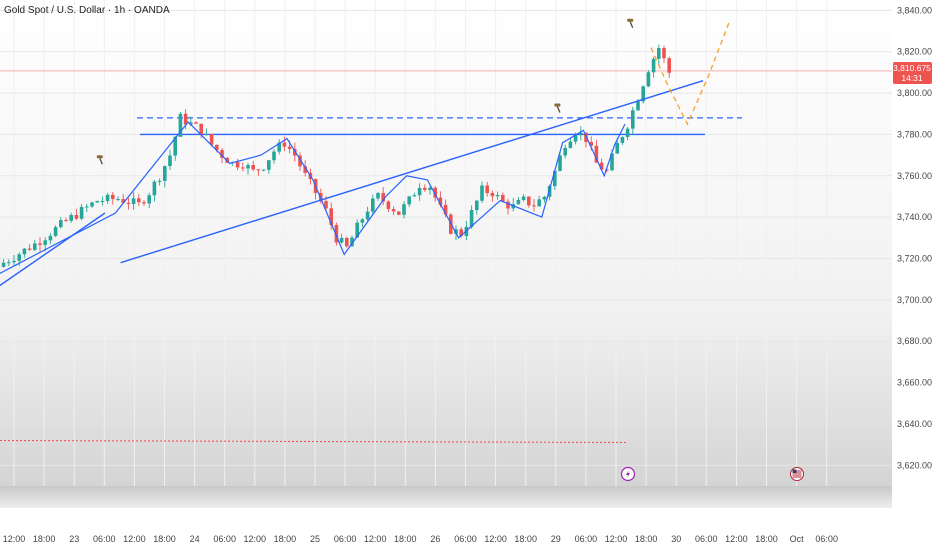  Describe the element at coordinates (557, 105) in the screenshot. I see `hammer-head` at that location.